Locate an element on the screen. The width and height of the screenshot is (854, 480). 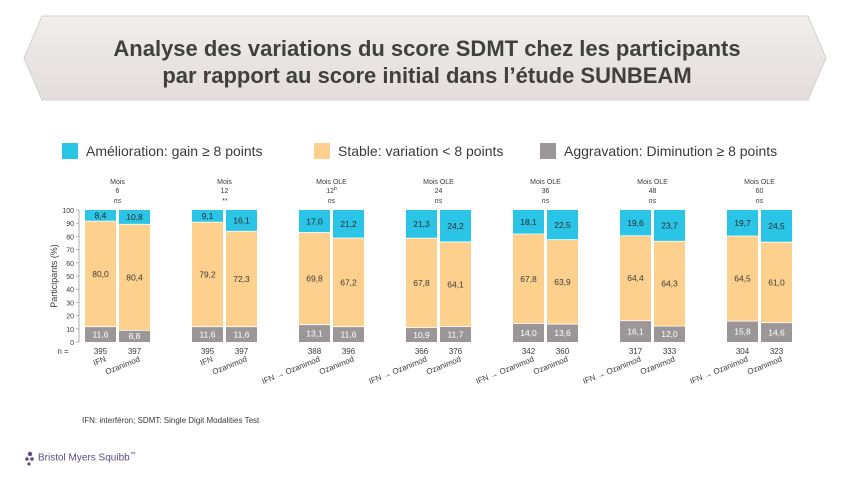
n-value: 396 is located at coordinates (349, 351).